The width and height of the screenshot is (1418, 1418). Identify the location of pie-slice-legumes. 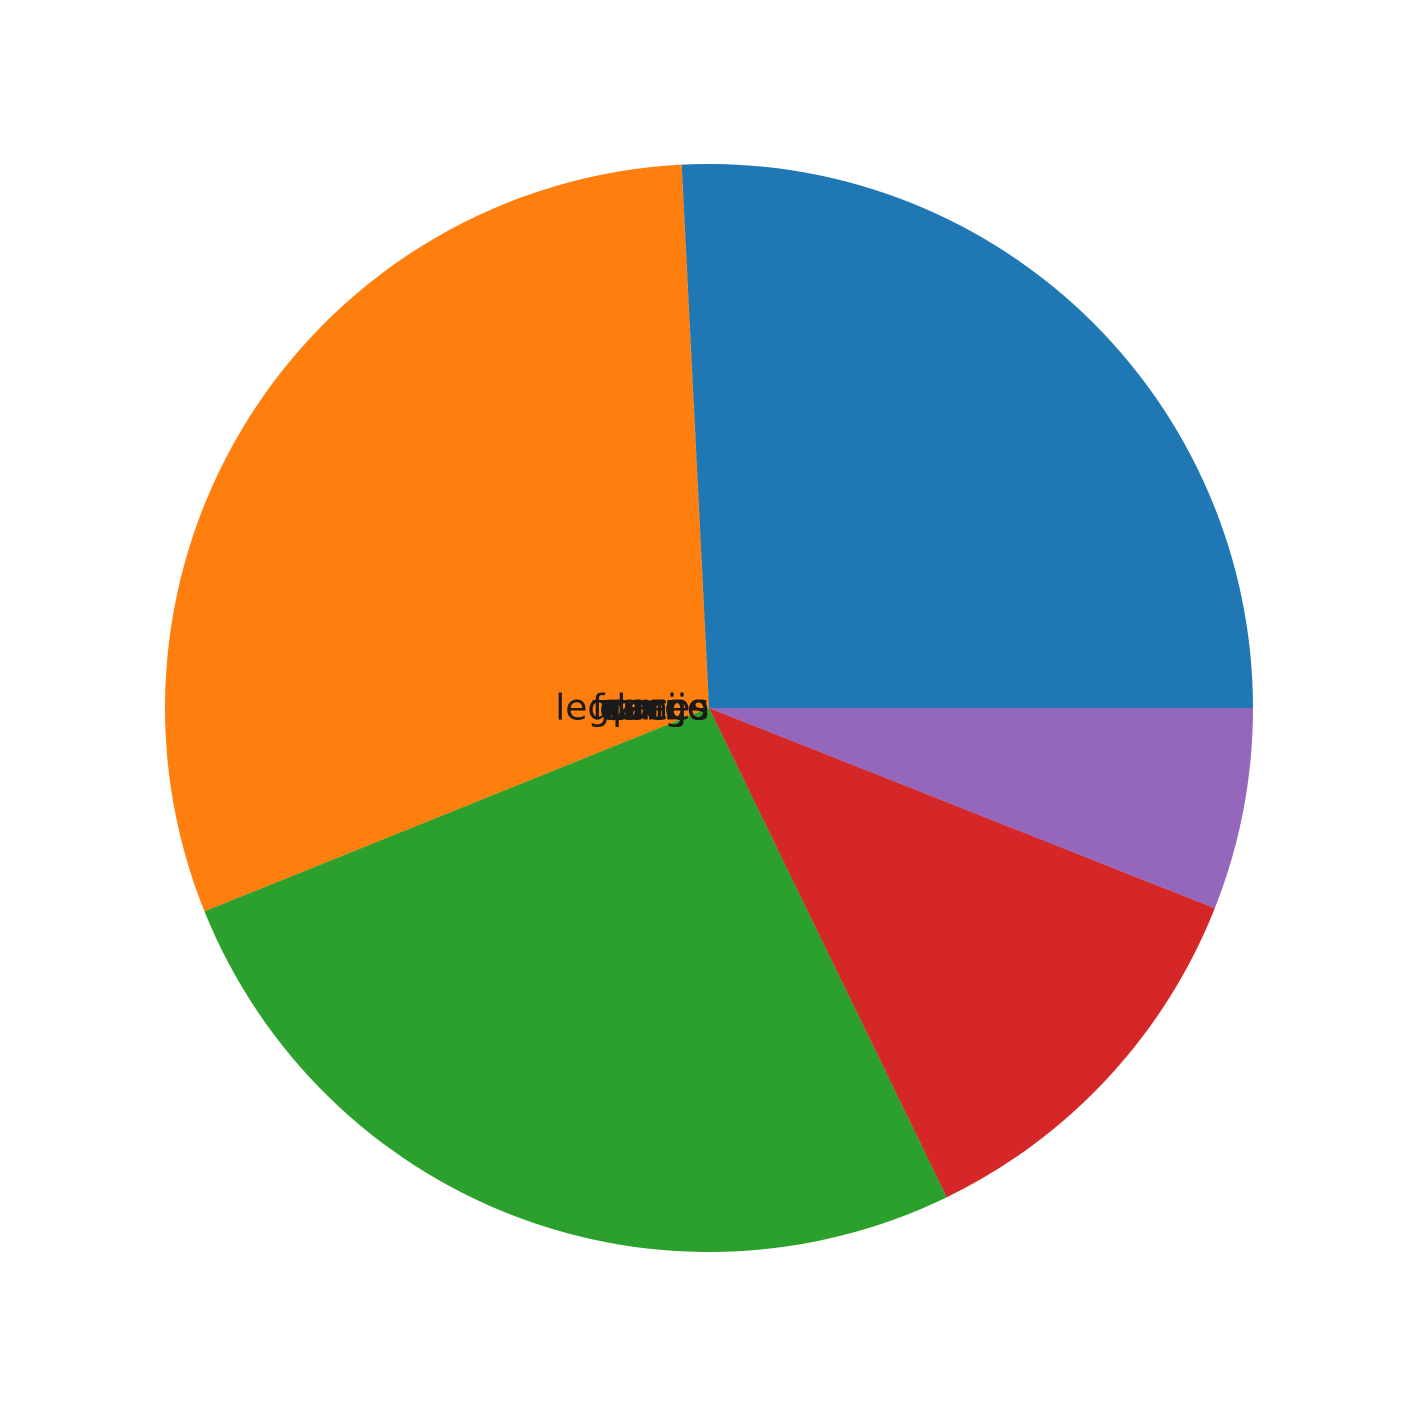
(962, 953).